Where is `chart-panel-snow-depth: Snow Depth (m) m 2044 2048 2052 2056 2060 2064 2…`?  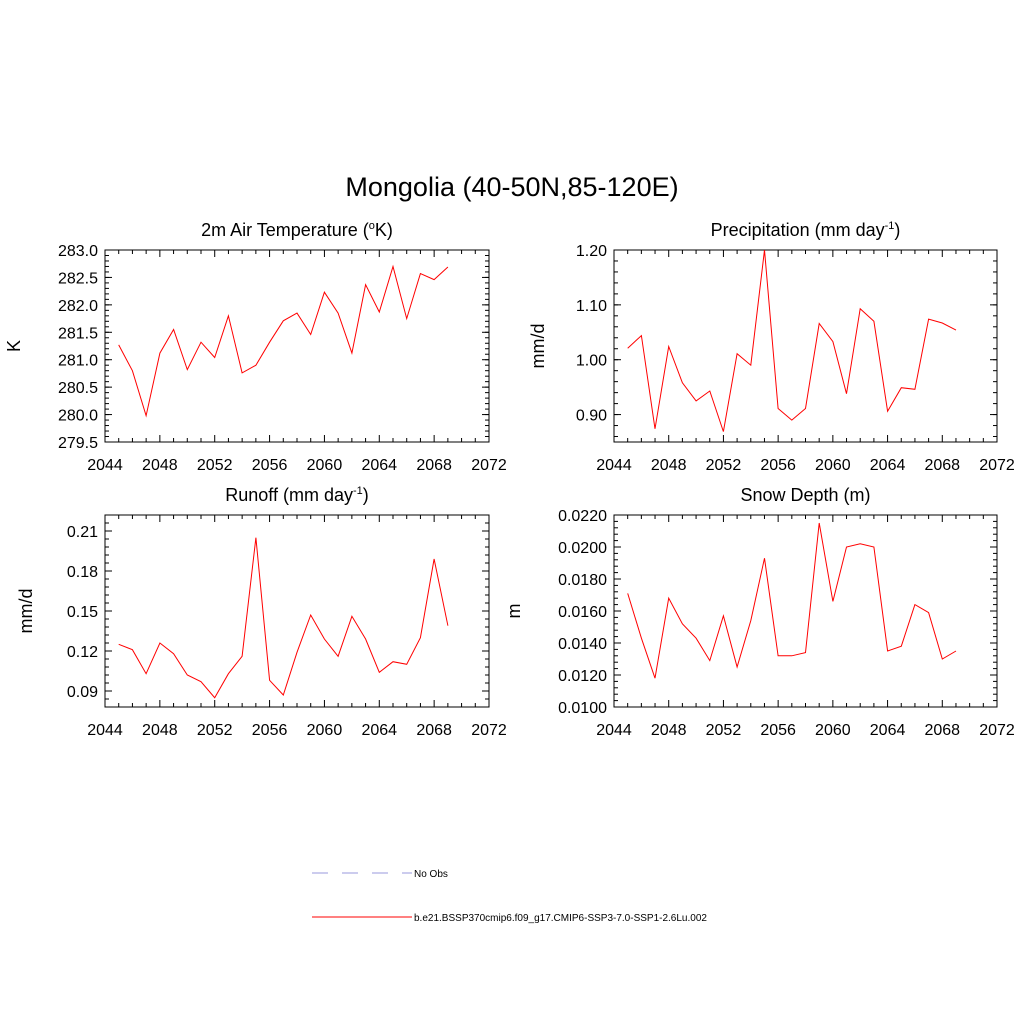
chart-panel-snow-depth: Snow Depth (m) m 2044 2048 2052 2056 2060 2064 2… is located at coordinates (759, 612).